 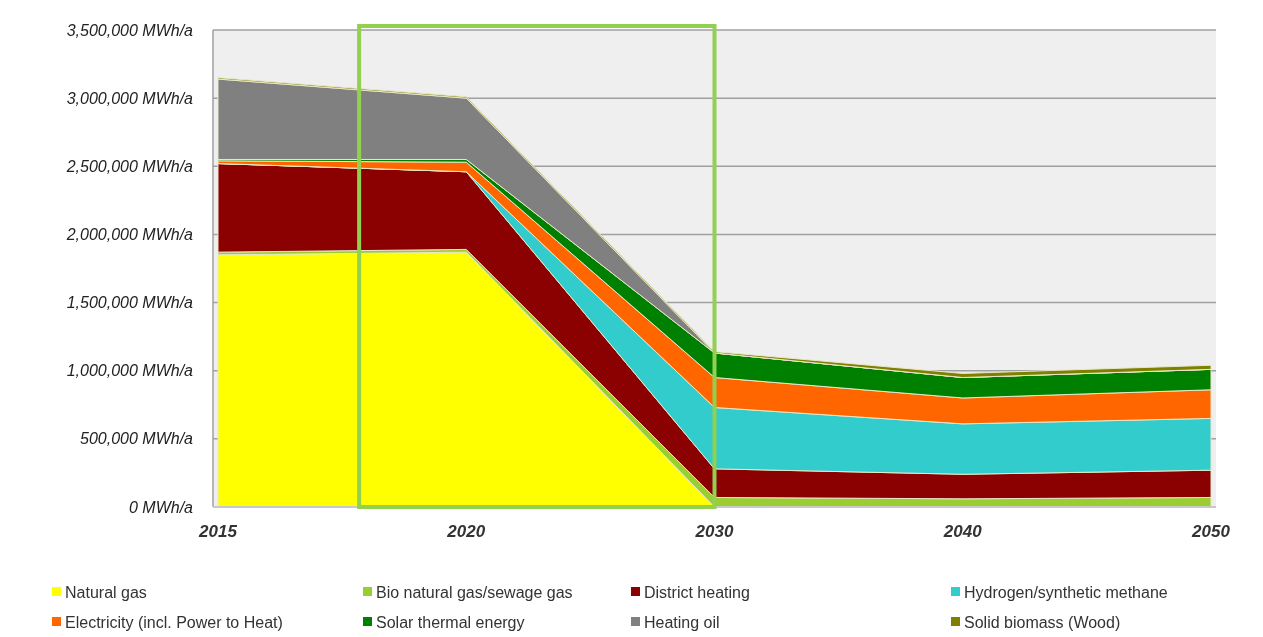 I want to click on x-tick-label: 2040, so click(x=962, y=531).